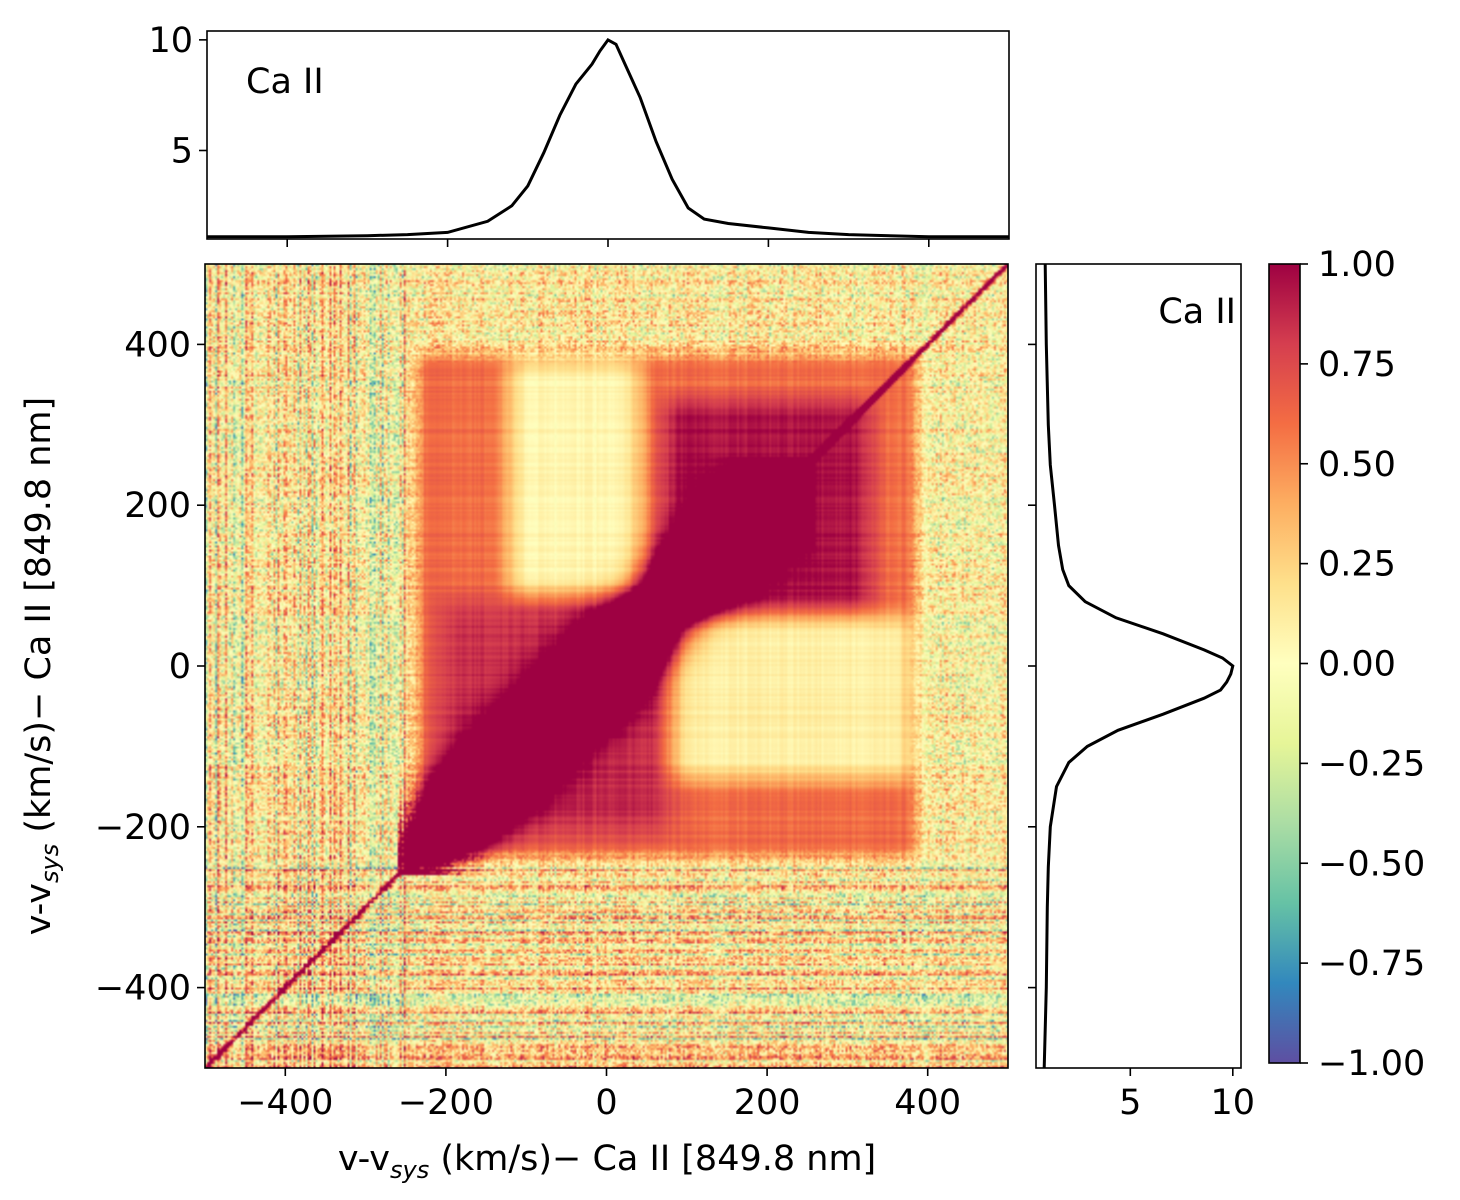 The image size is (1460, 1200). Describe the element at coordinates (180, 667) in the screenshot. I see `y-tick-label: 0` at that location.